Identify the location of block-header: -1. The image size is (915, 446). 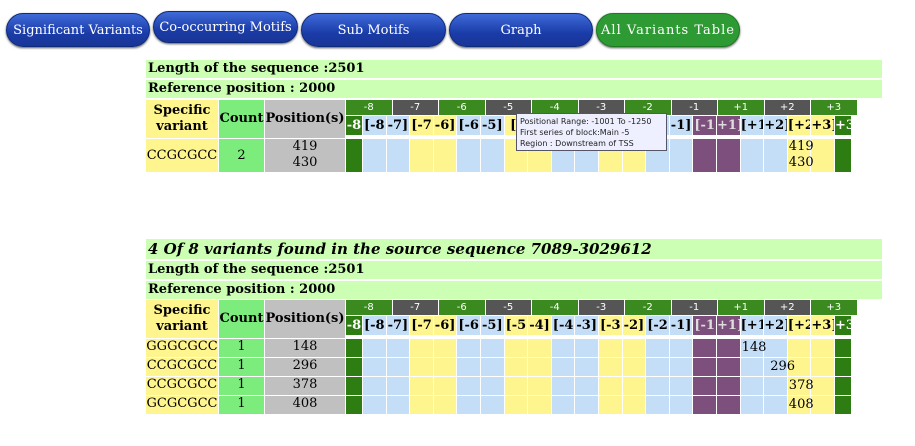
(694, 307).